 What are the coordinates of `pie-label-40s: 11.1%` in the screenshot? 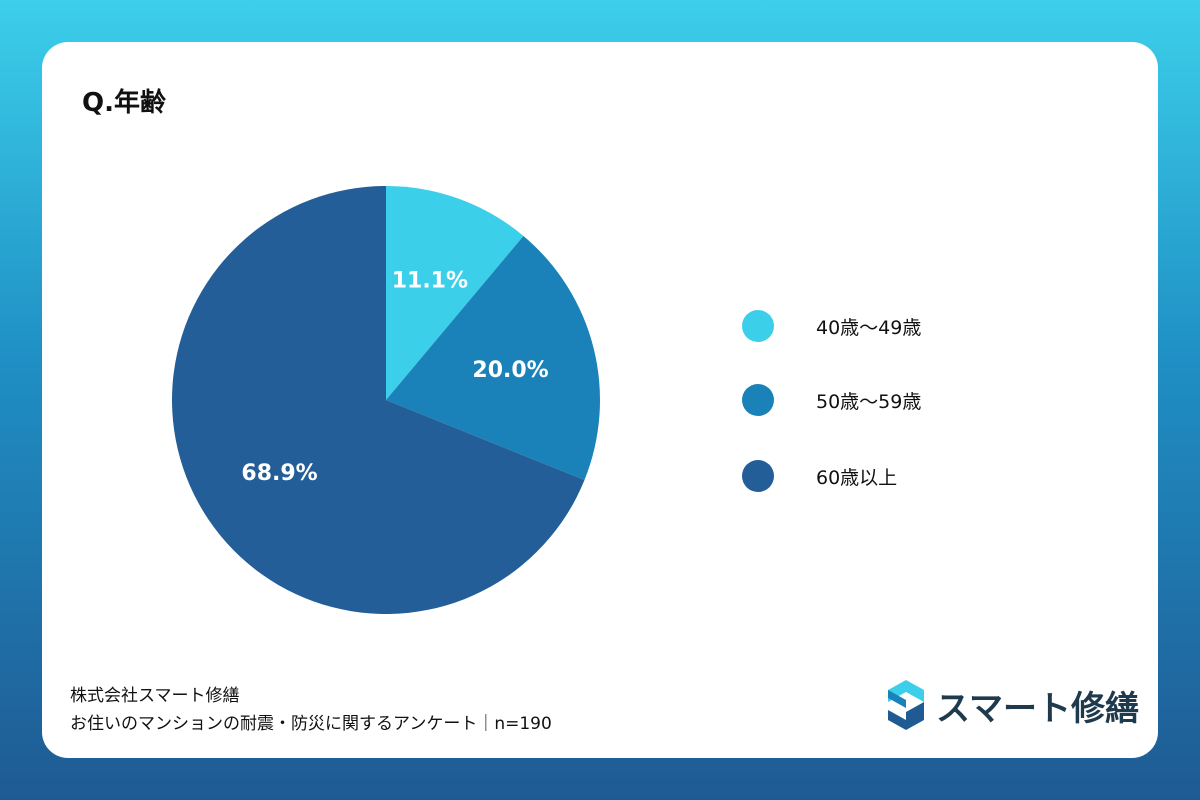 It's located at (430, 280).